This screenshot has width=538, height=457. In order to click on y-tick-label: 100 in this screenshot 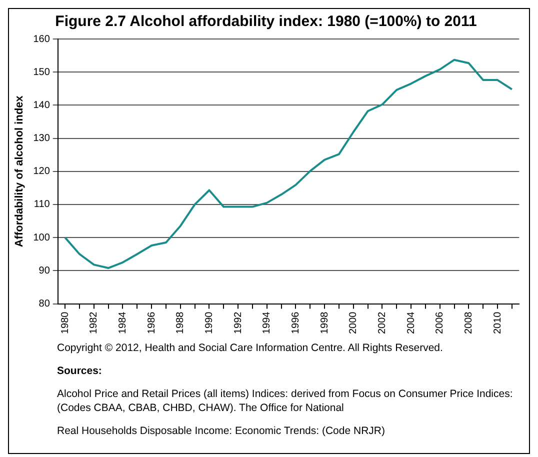, I will do `click(41, 238)`.